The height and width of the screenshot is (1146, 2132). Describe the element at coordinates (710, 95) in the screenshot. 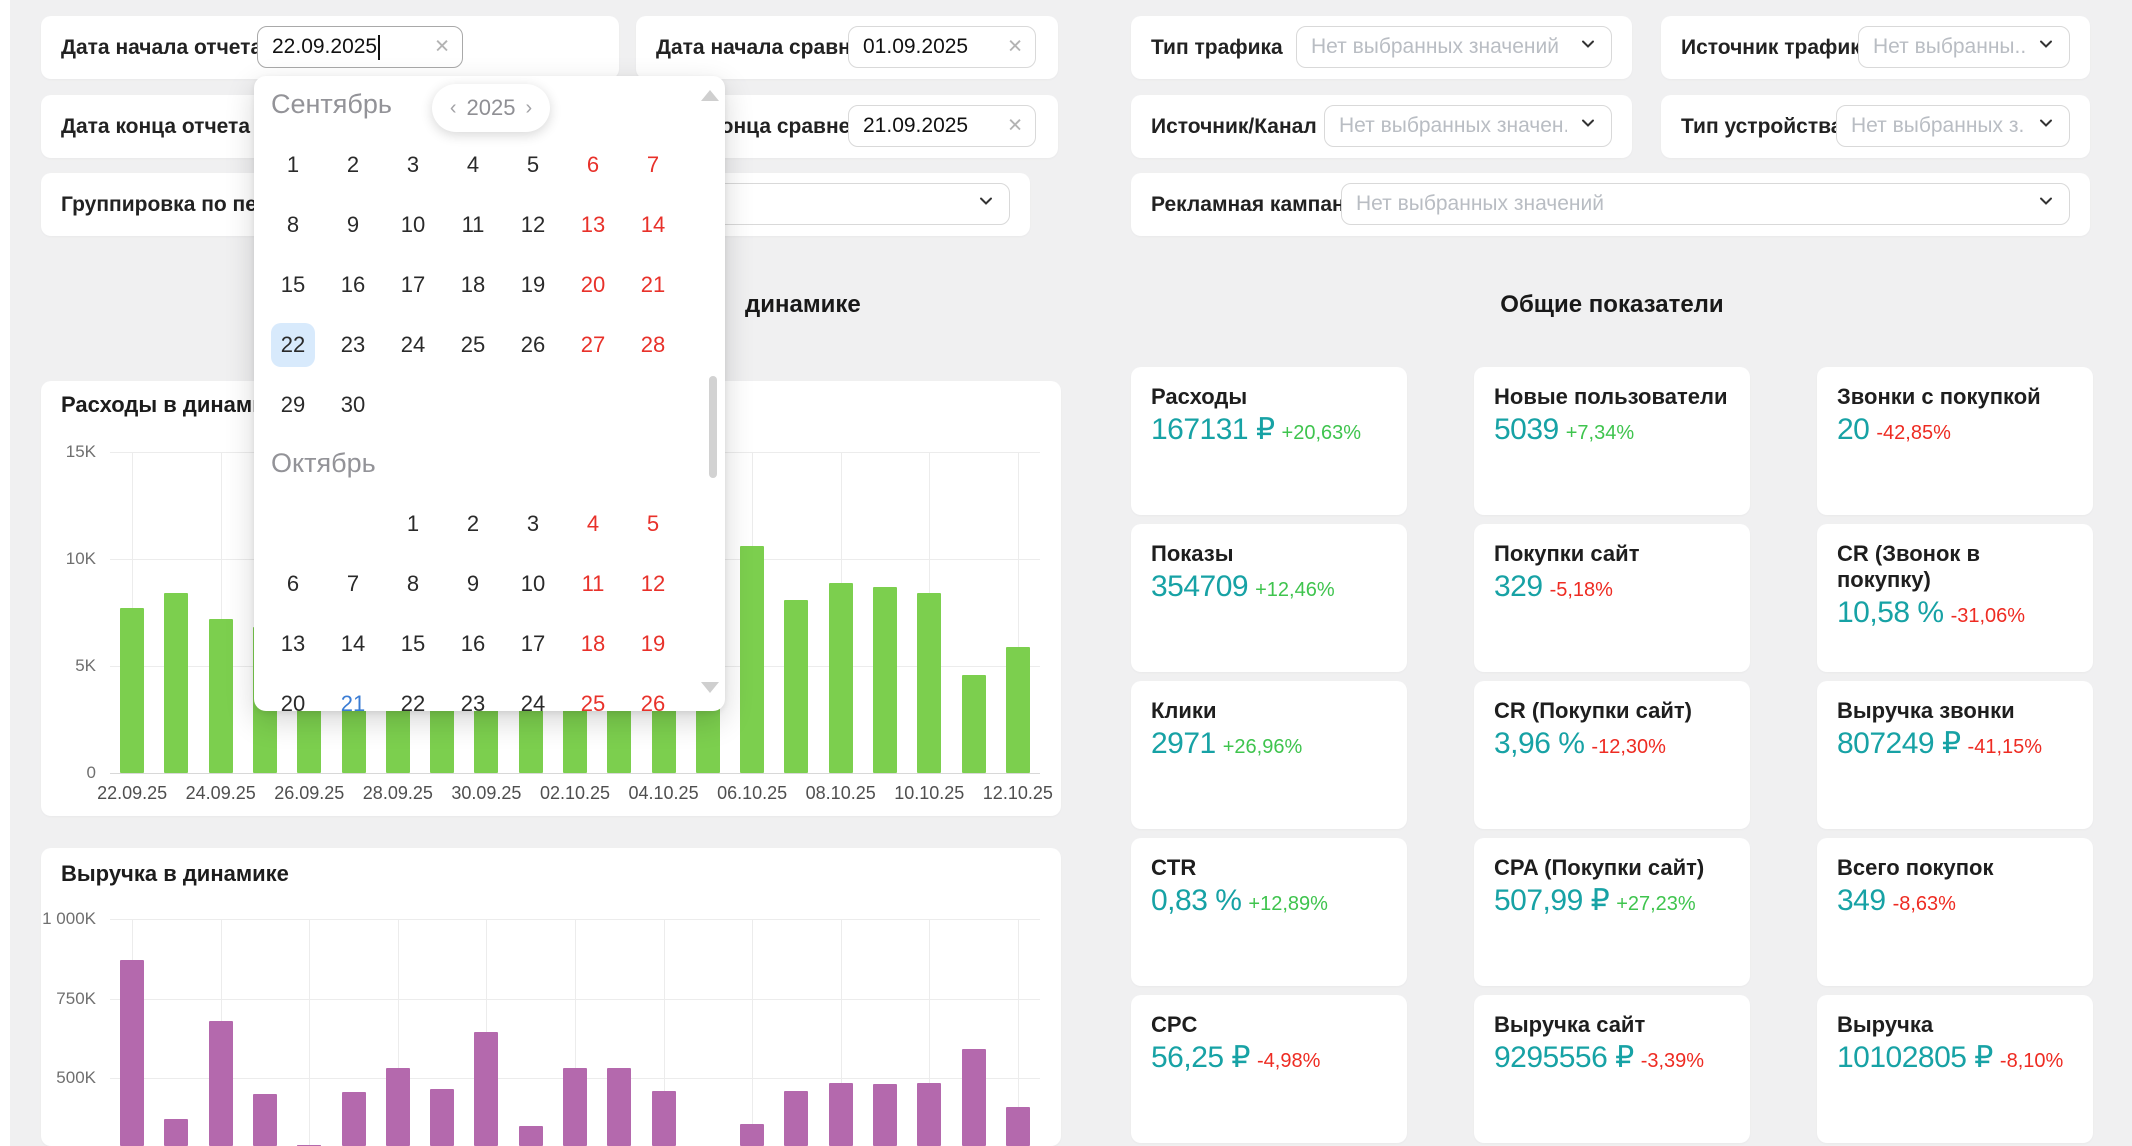

I see `scroll-up-icon` at that location.